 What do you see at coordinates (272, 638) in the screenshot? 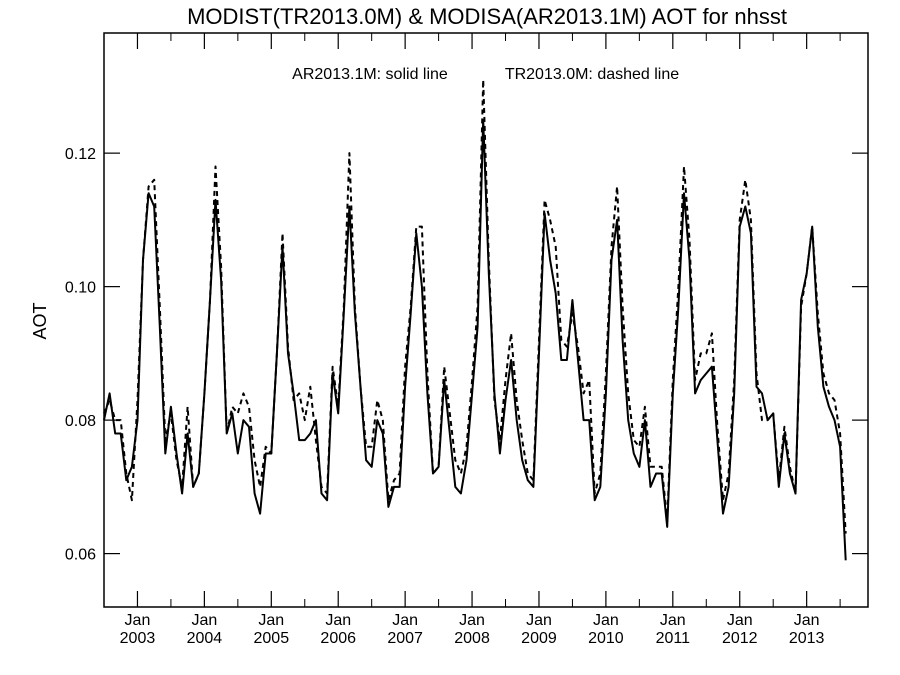
I see `x-tick-year-label: 2005` at bounding box center [272, 638].